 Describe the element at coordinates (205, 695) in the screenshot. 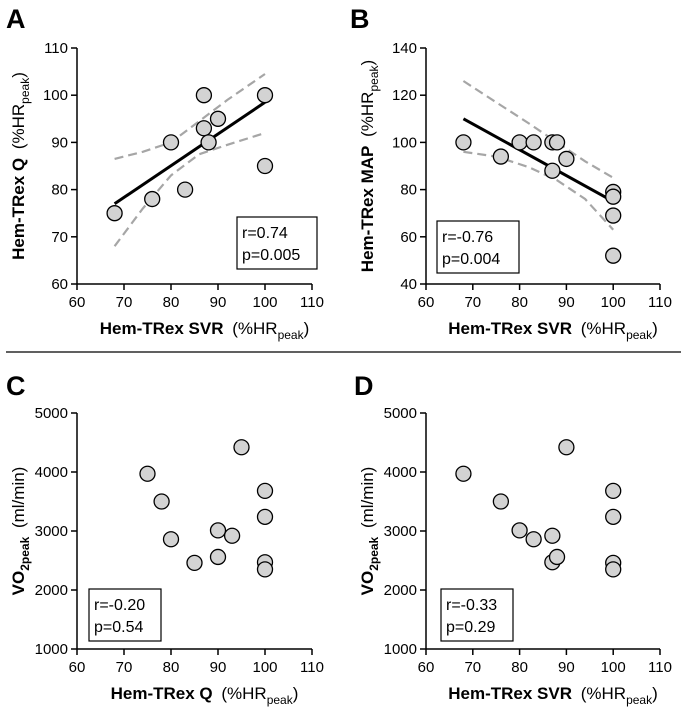

I see `x-axis-label: Hem-TRex Q (%HRpeak)` at that location.